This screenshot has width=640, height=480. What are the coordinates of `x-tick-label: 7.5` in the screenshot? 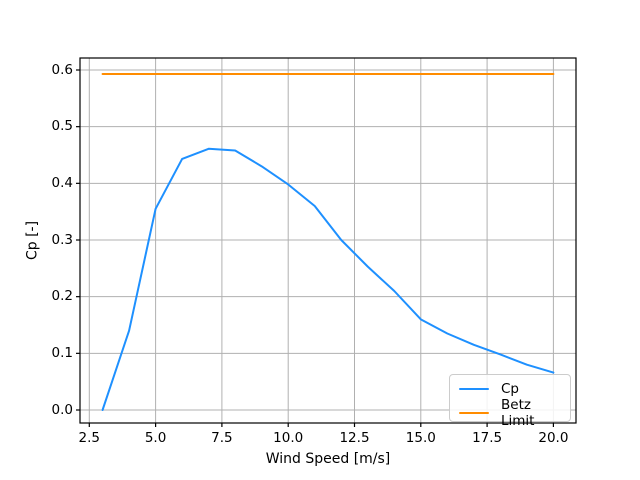 It's located at (222, 438).